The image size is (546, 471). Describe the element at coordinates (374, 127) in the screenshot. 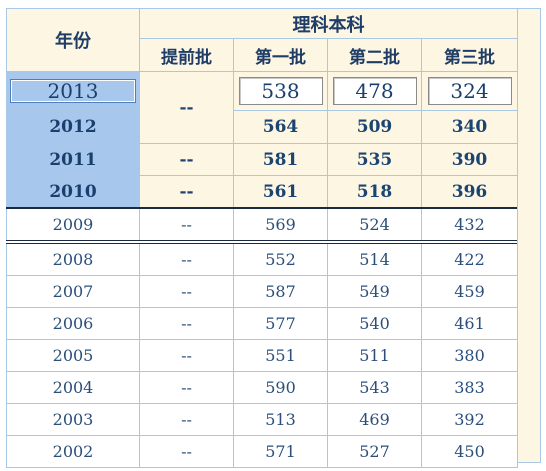

I see `batch2-cell: 509` at that location.